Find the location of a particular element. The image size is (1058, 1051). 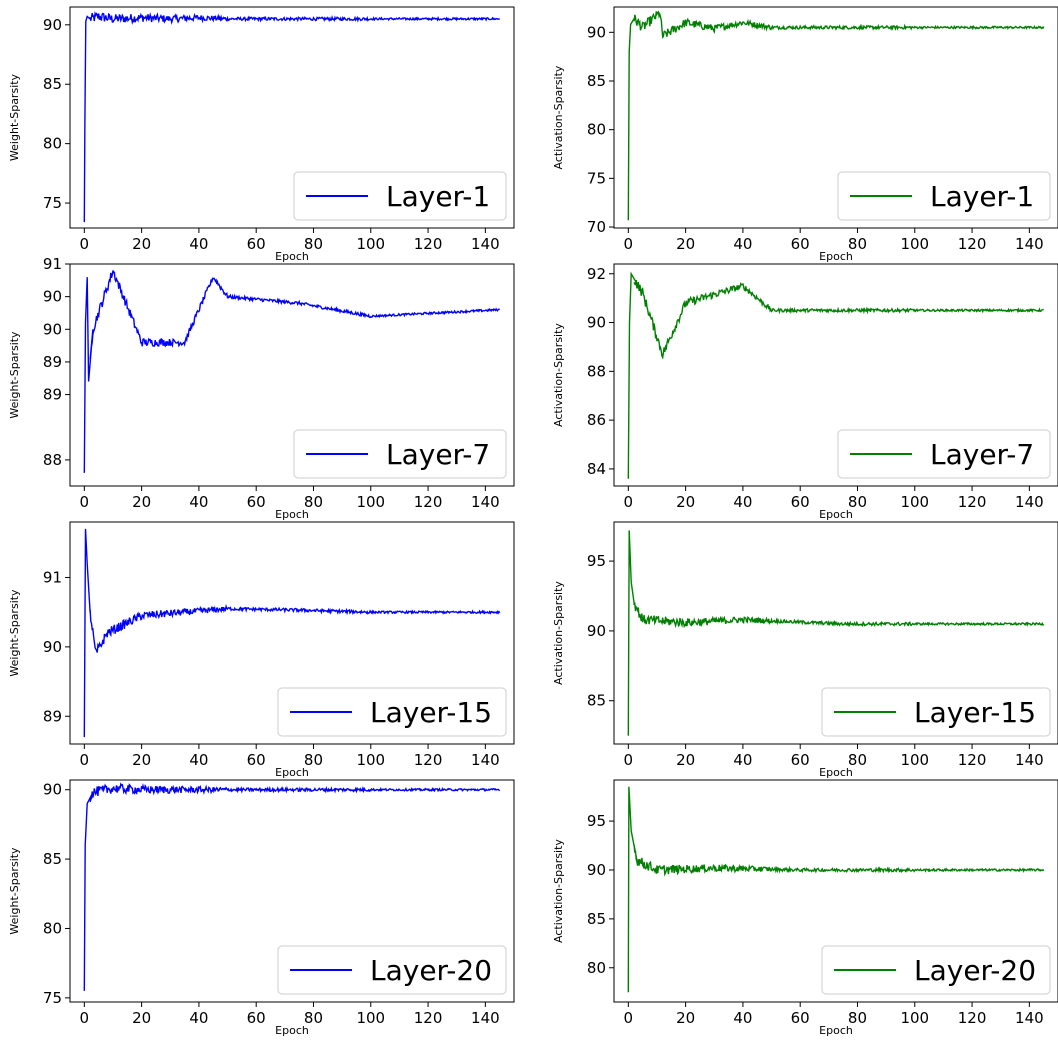

y-tick-label: 86 is located at coordinates (596, 420).